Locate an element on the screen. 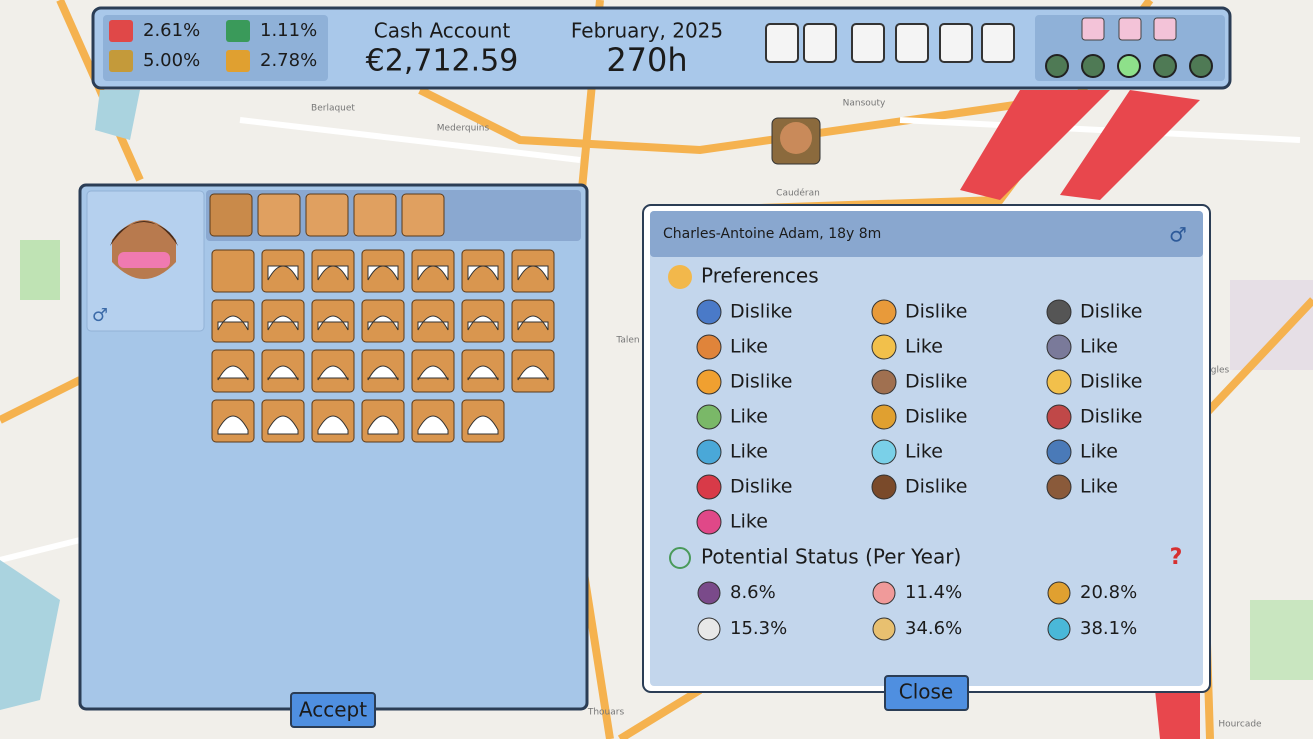  rate-value: 5.00% is located at coordinates (171, 60).